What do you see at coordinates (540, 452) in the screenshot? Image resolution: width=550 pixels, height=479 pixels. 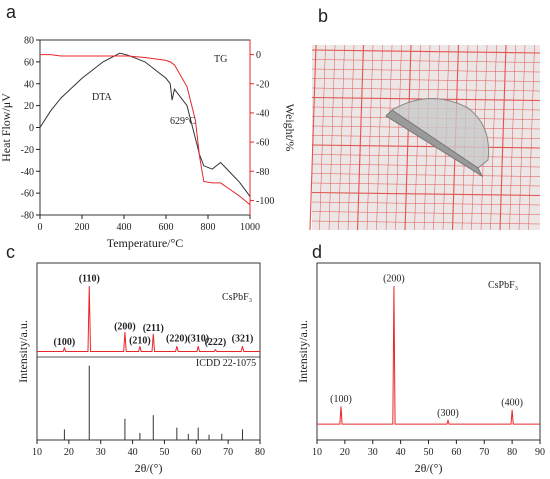 I see `x-tick-label: 90` at bounding box center [540, 452].